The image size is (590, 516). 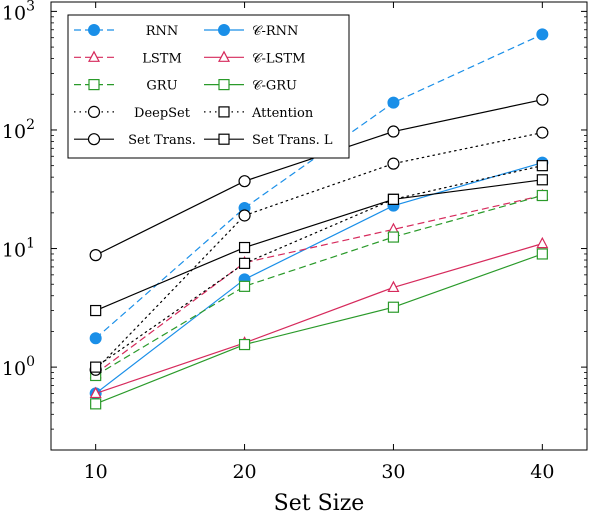 What do you see at coordinates (542, 472) in the screenshot?
I see `x-tick-label: 40` at bounding box center [542, 472].